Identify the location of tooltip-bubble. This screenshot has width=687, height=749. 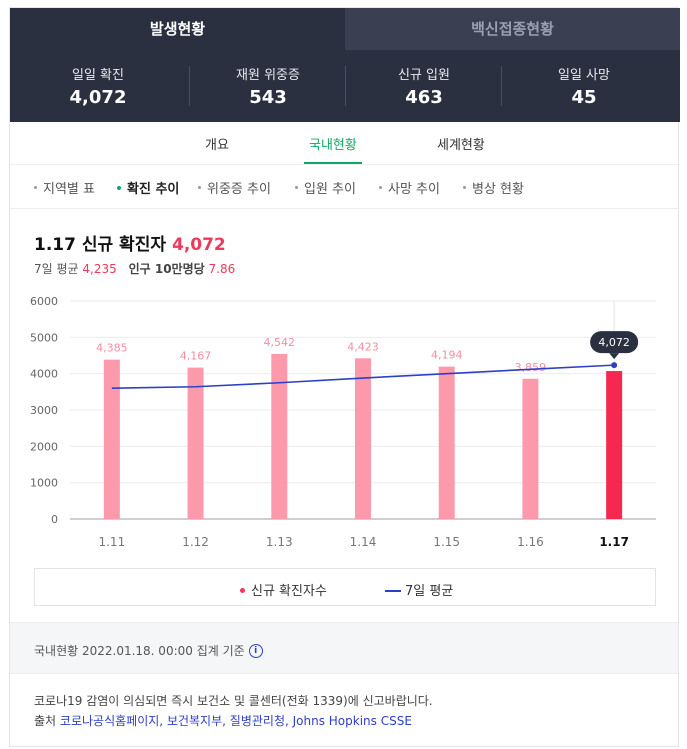
(614, 342).